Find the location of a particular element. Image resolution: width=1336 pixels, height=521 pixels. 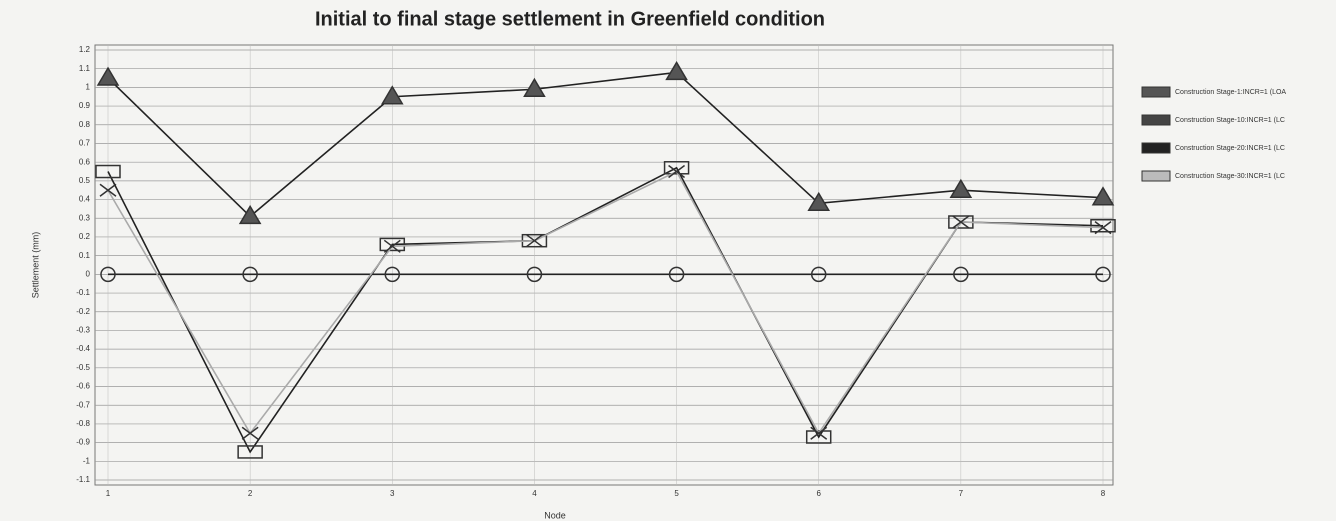

y-axis-label: Settlement (mm) is located at coordinates (35, 265).